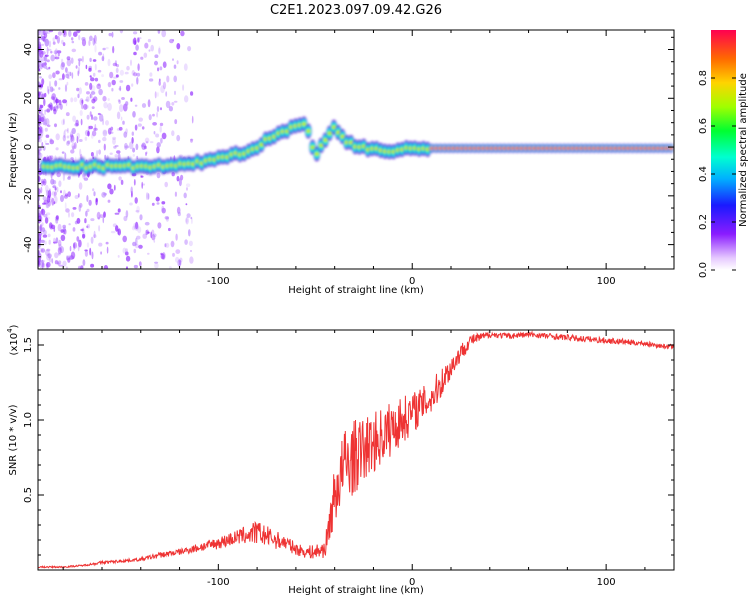 Image resolution: width=750 pixels, height=600 pixels. Describe the element at coordinates (13, 439) in the screenshot. I see `snr-ylabel: SNR (10 * v/v)` at that location.